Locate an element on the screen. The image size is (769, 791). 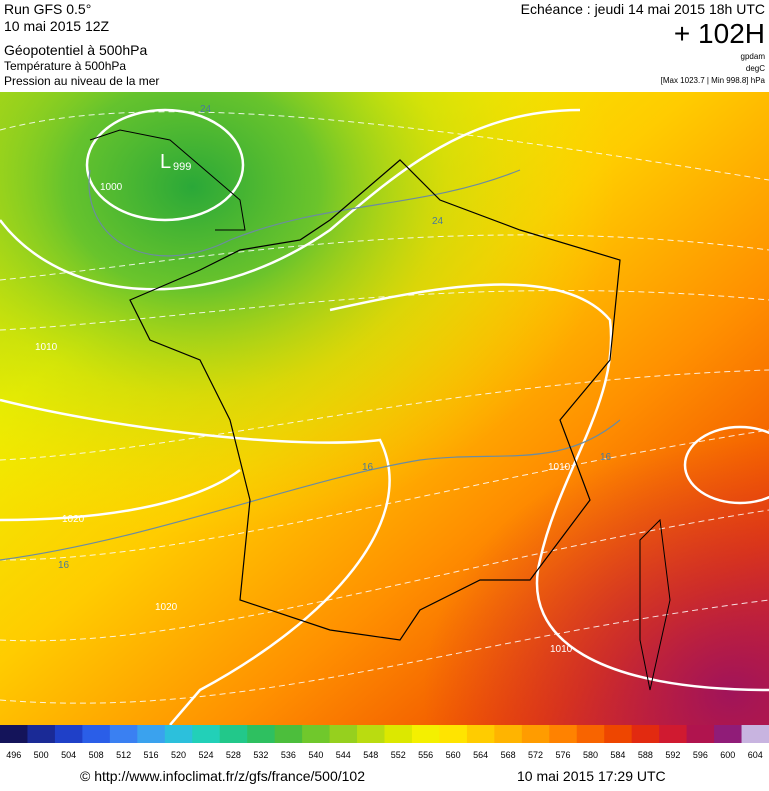
legend-label: 528 is located at coordinates (233, 755).